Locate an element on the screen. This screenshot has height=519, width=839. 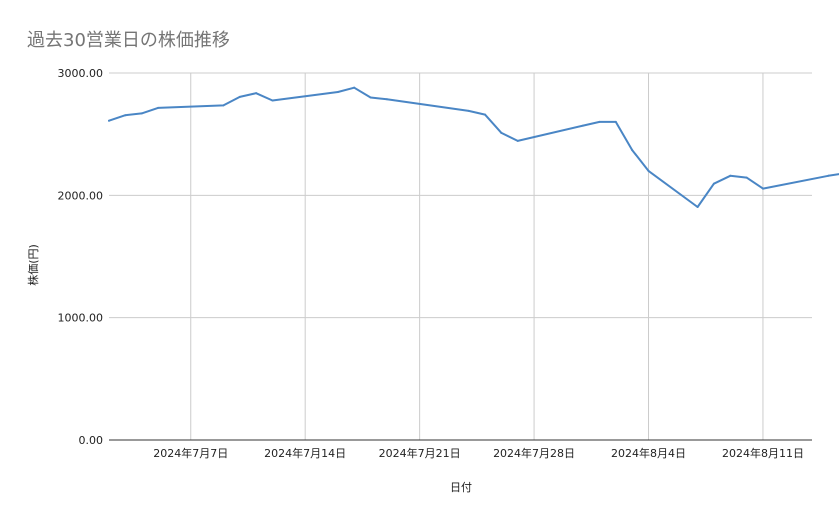
y-tick-labels: 0.00 1000.00 2000.00 3000.00 is located at coordinates (81, 257).